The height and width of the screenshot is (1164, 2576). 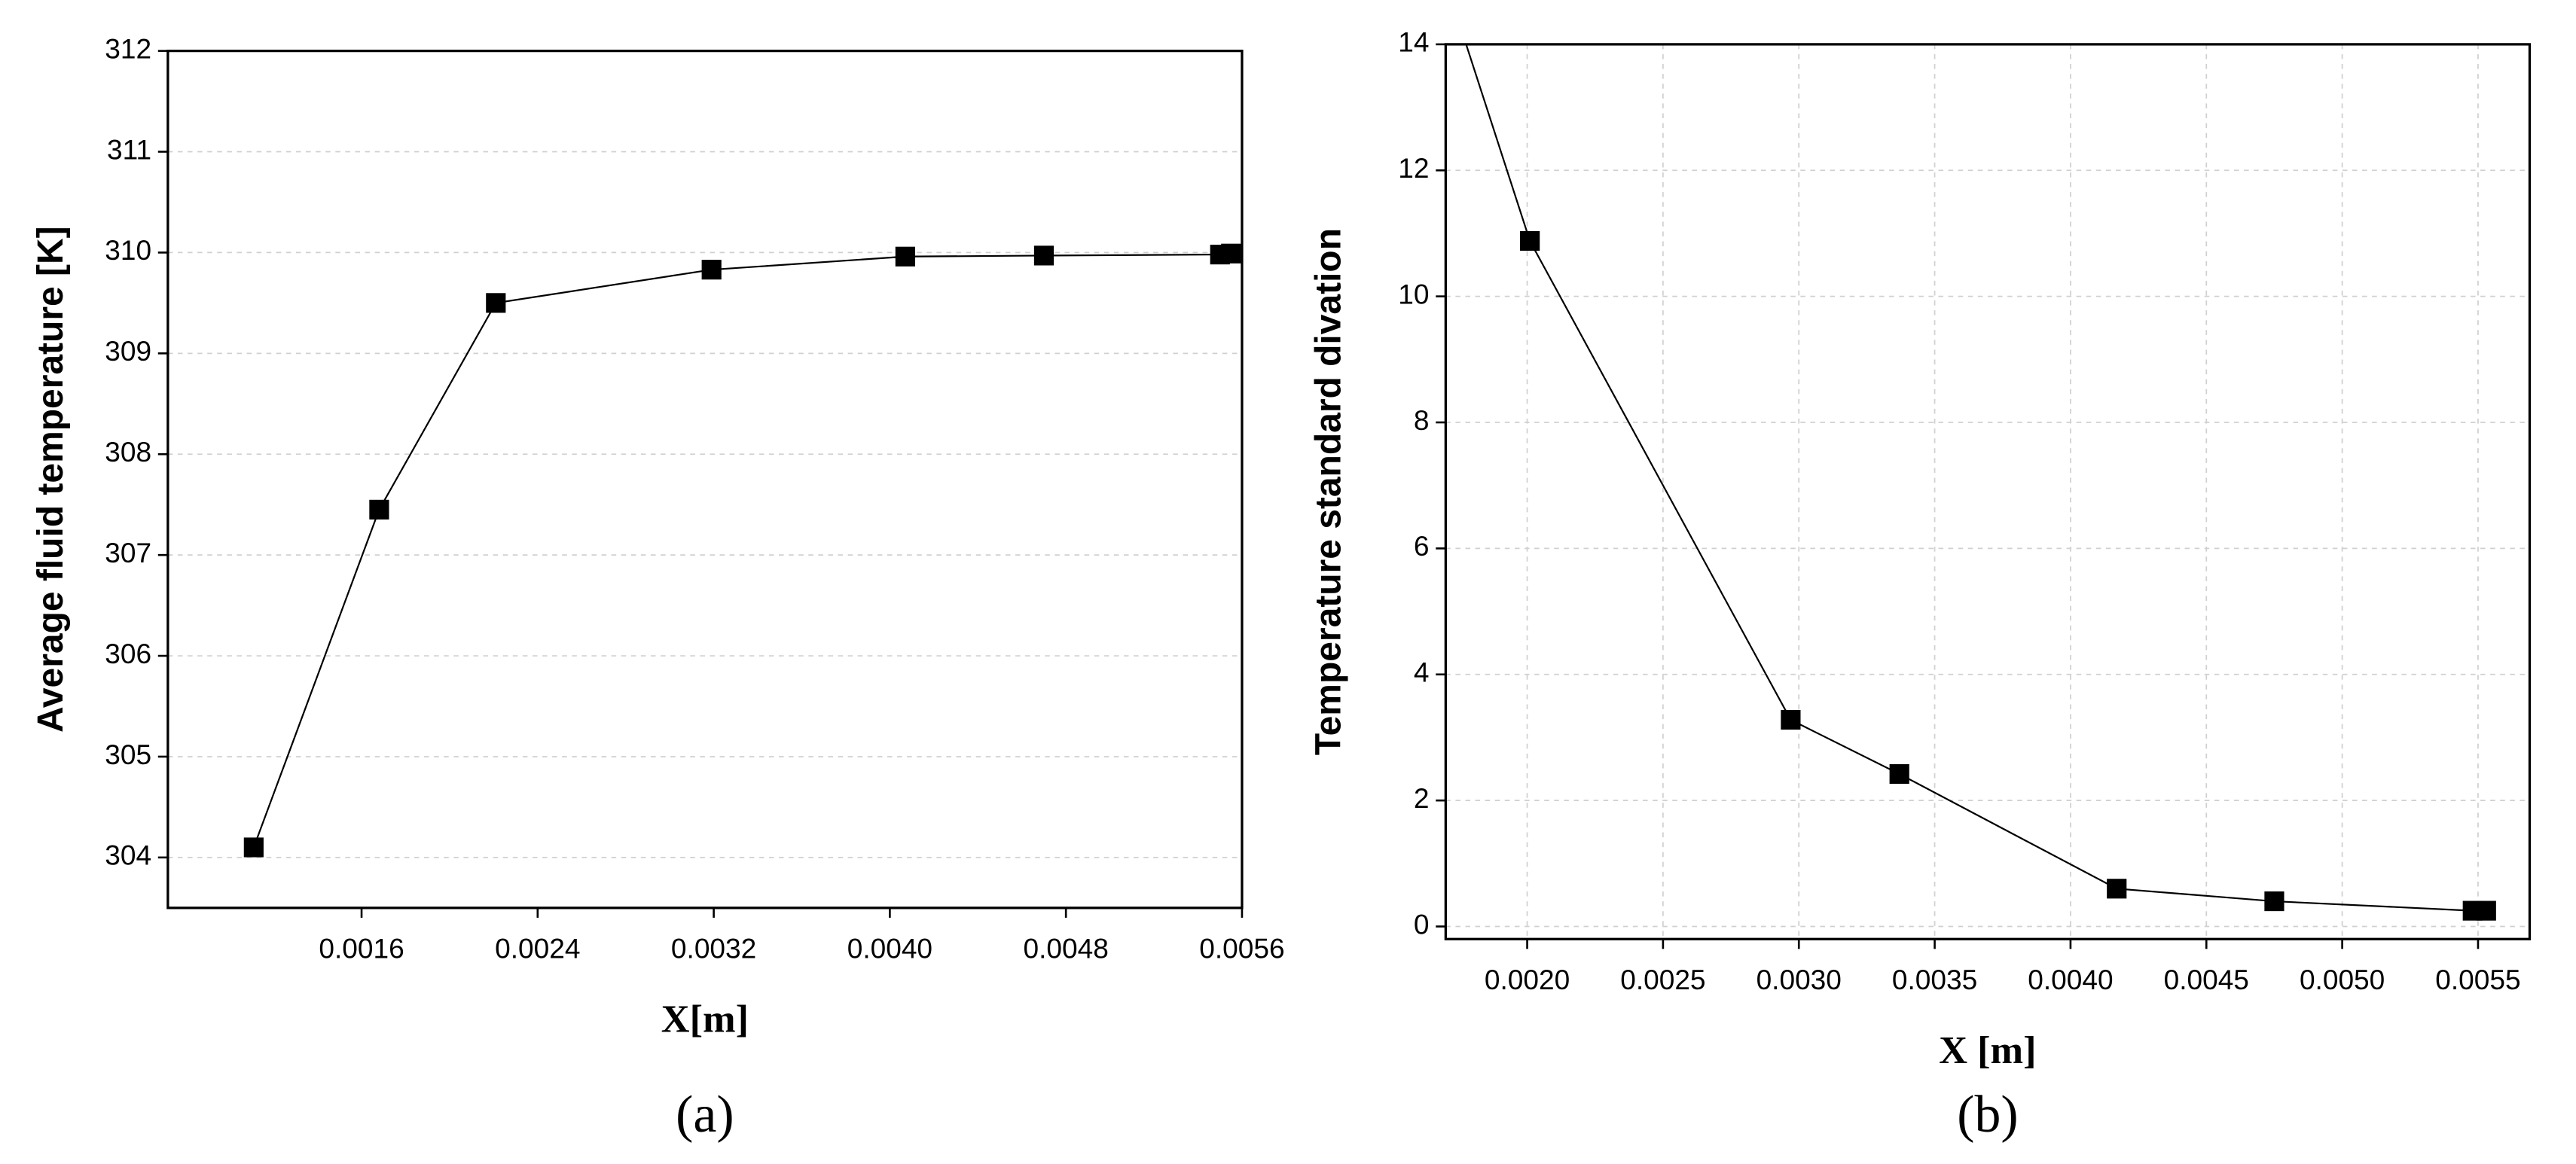 What do you see at coordinates (1328, 491) in the screenshot?
I see `y-axis-title: Temperature standard divation` at bounding box center [1328, 491].